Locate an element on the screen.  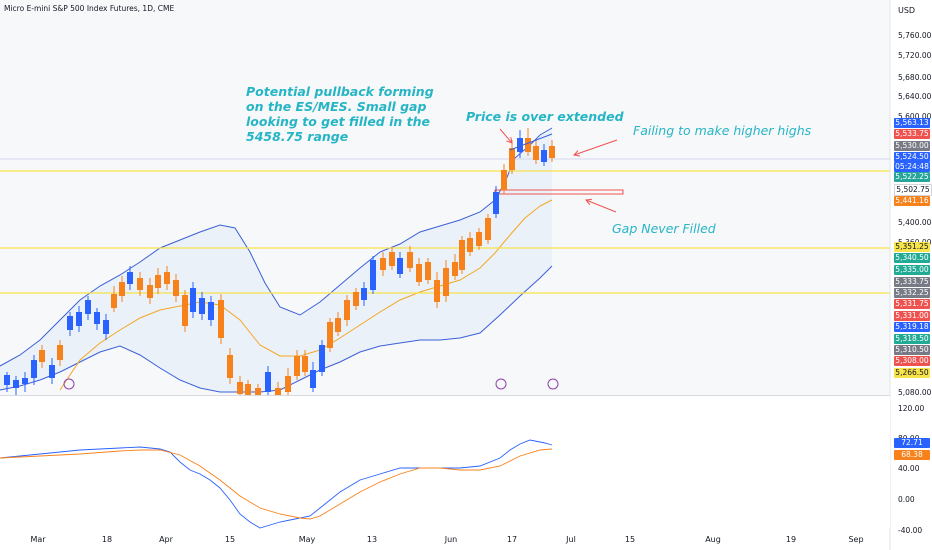
price-label: 5,332.25 is located at coordinates (912, 293).